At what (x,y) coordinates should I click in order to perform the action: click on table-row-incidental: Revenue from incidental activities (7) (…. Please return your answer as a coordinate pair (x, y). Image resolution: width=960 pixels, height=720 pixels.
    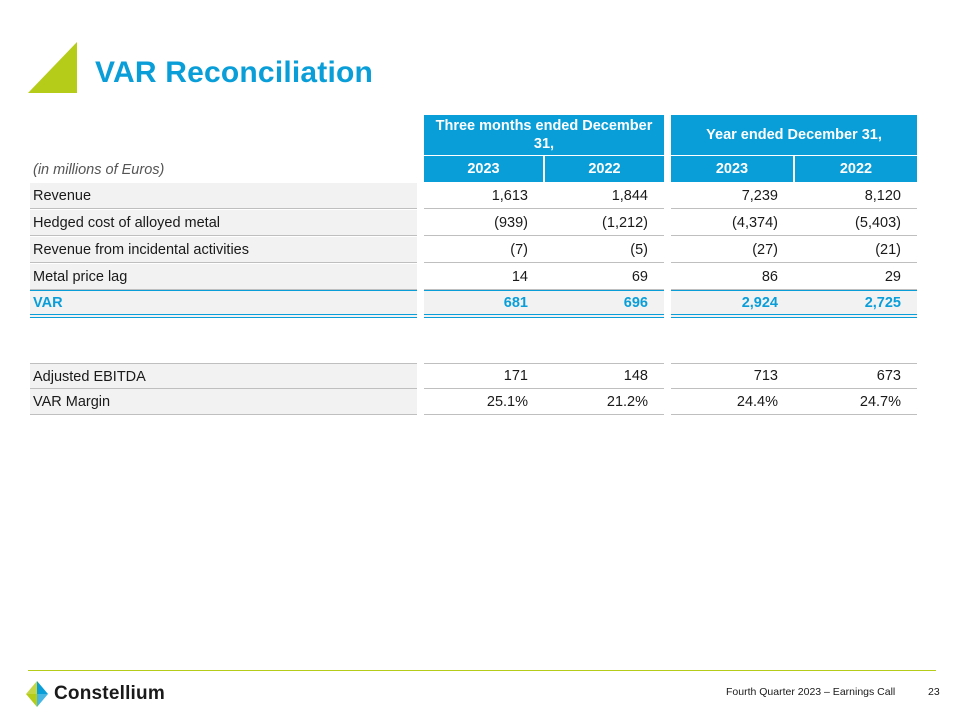
    Looking at the image, I should click on (480, 250).